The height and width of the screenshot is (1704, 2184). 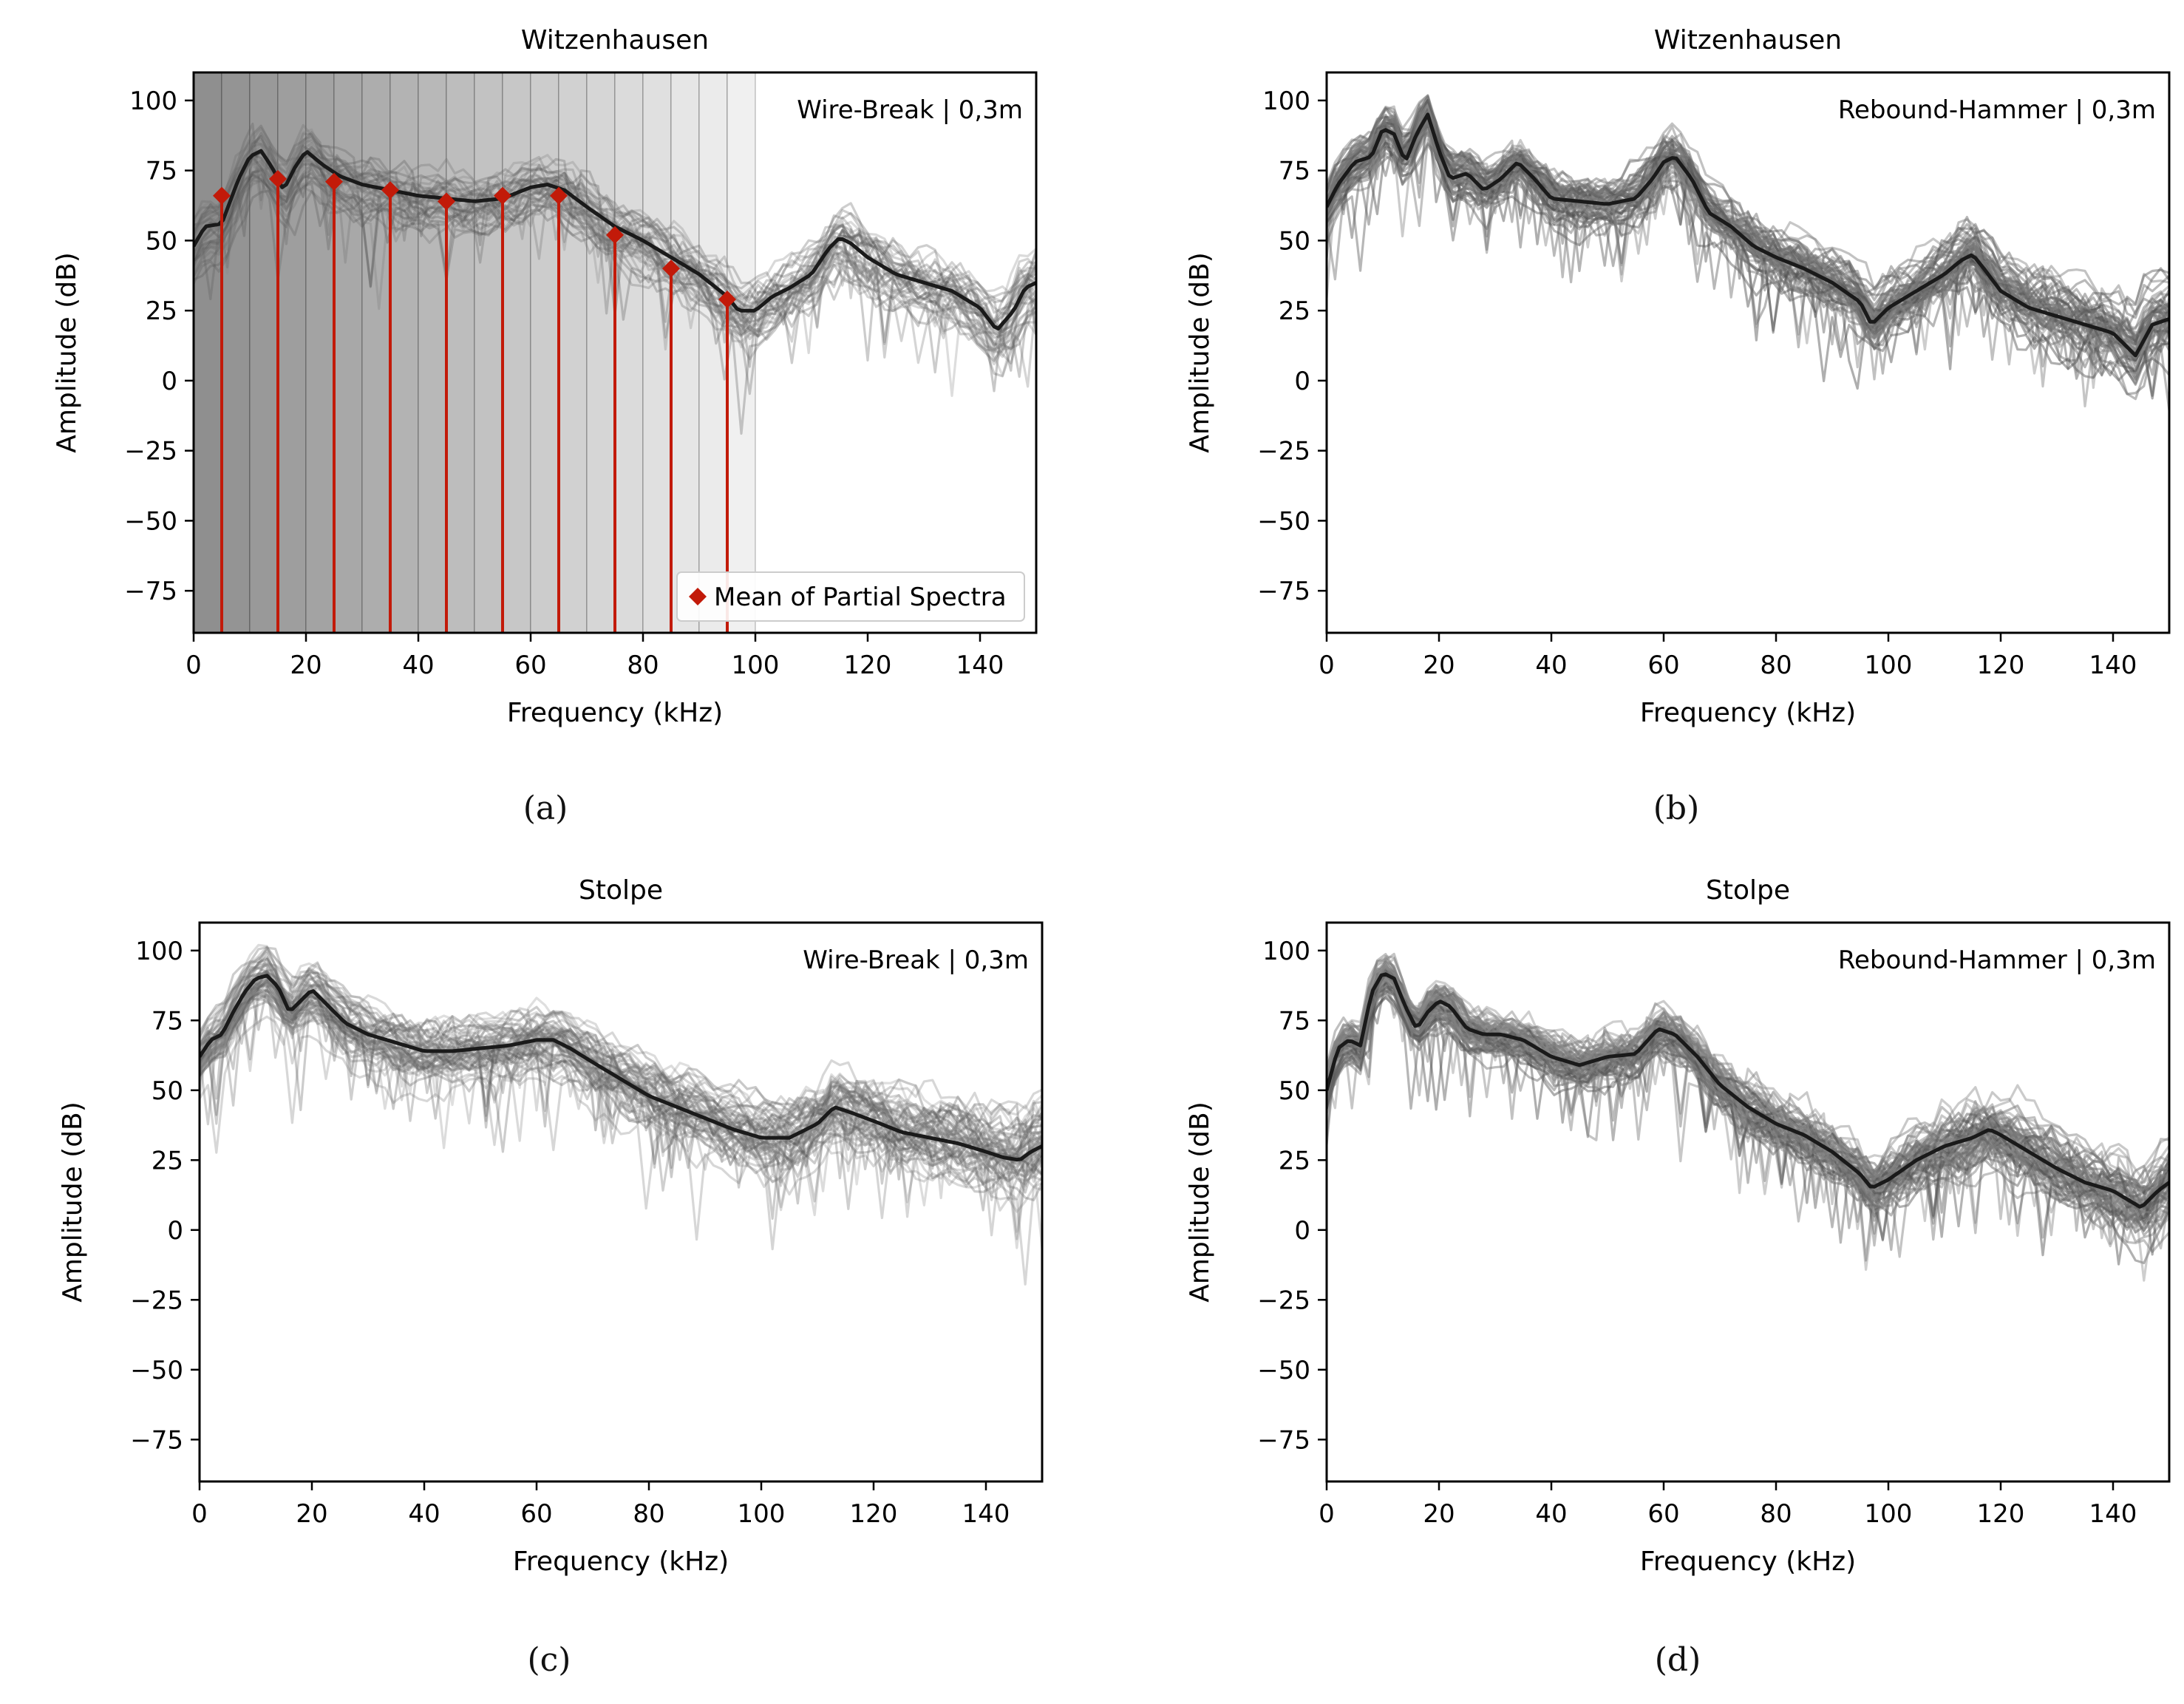 I want to click on chart-title: Witzenhausen, so click(x=615, y=40).